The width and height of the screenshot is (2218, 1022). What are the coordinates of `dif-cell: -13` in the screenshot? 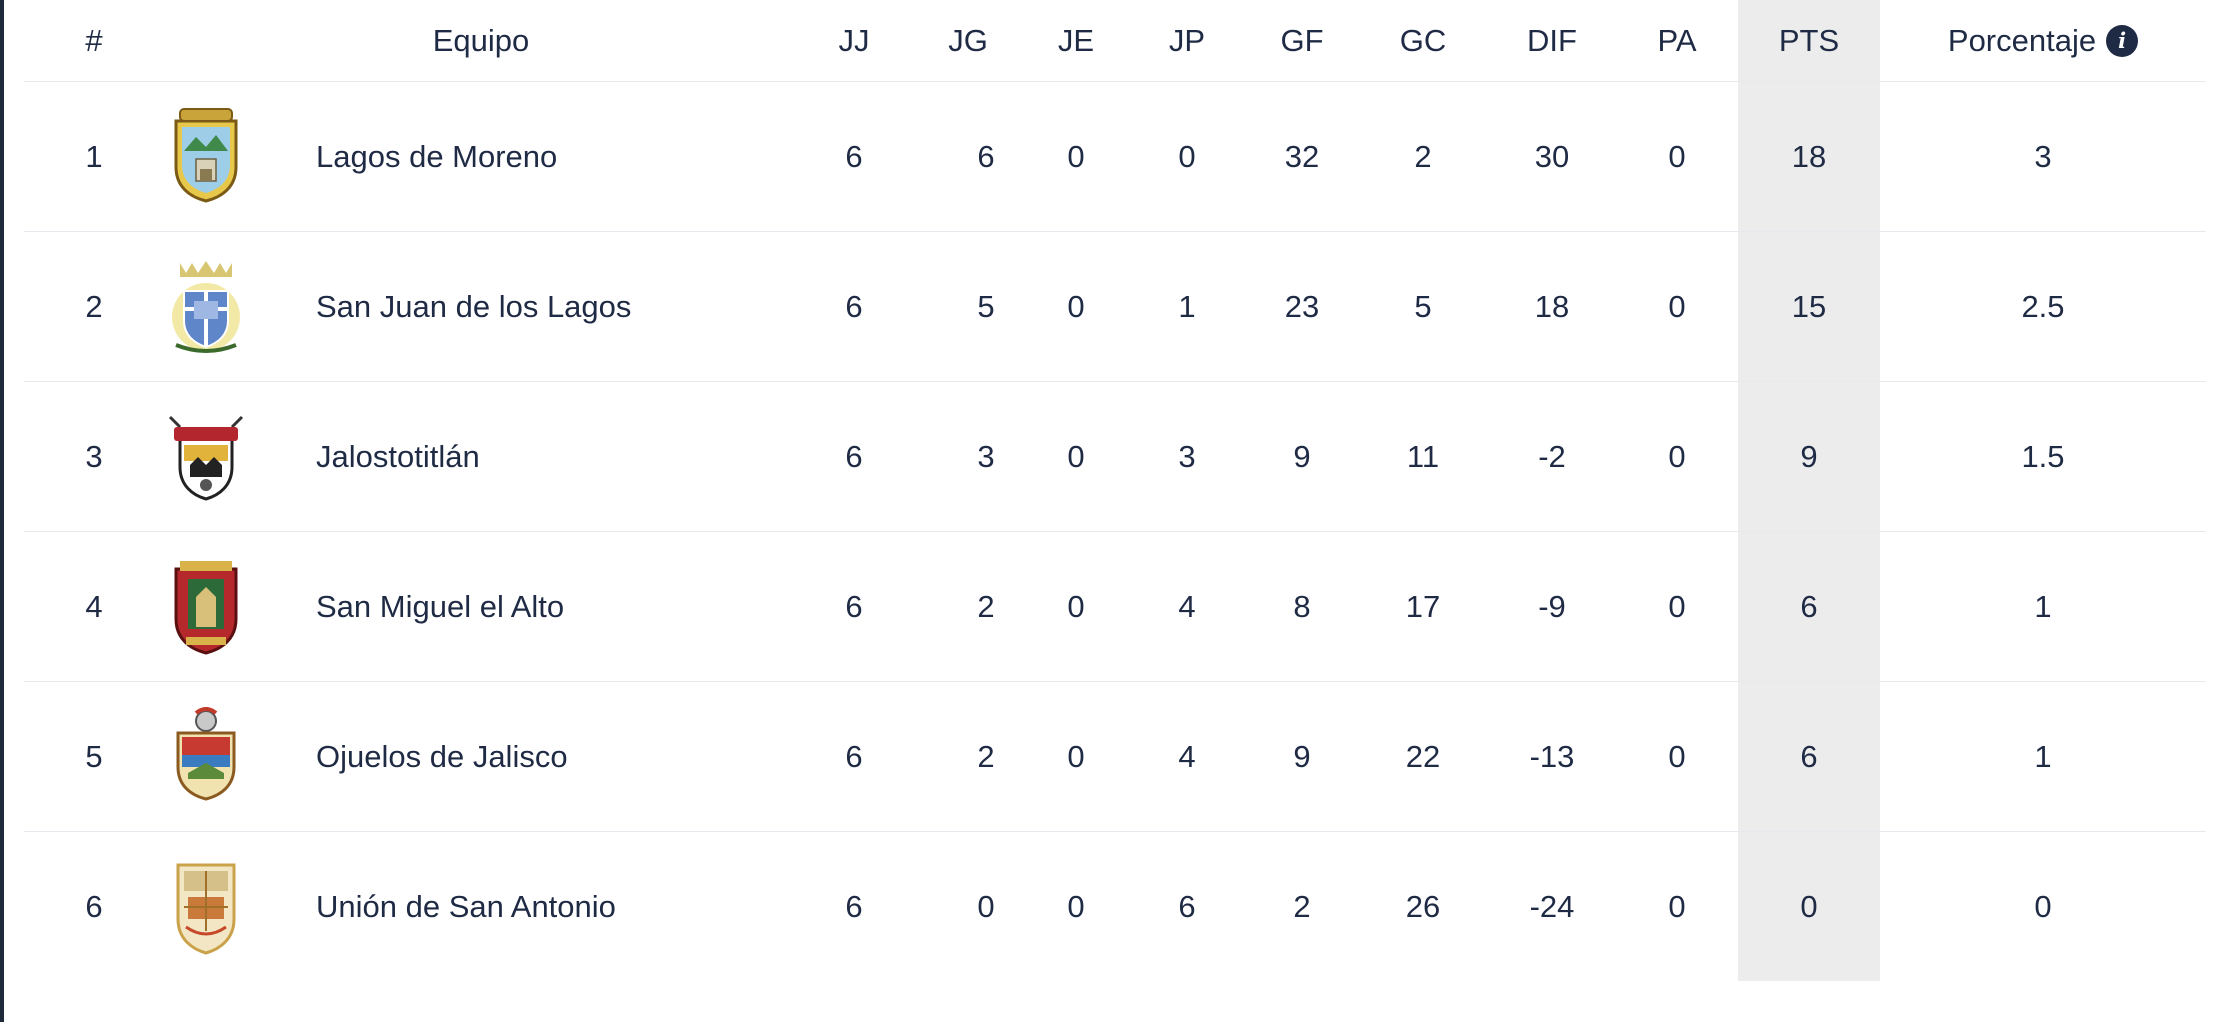 It's located at (1552, 756).